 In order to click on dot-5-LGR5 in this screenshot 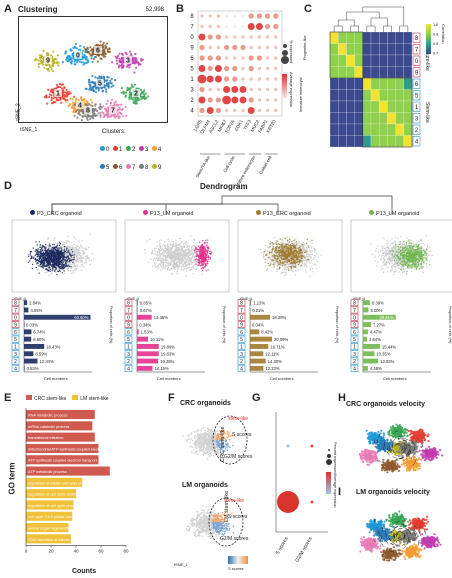, I will do `click(202, 68)`.